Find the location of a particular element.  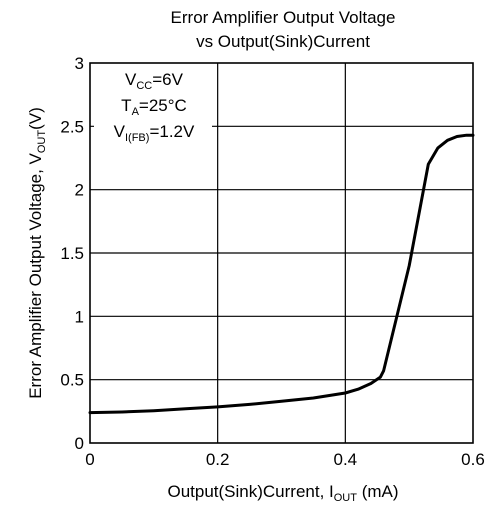

x-tick-label: 0.4 is located at coordinates (346, 459).